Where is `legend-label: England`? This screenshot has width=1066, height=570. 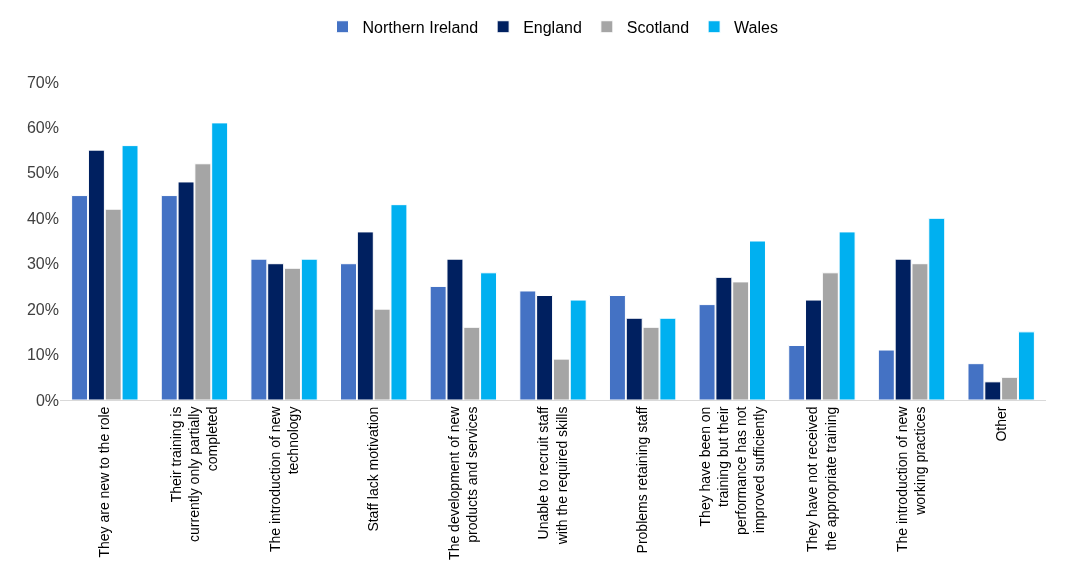 legend-label: England is located at coordinates (552, 27).